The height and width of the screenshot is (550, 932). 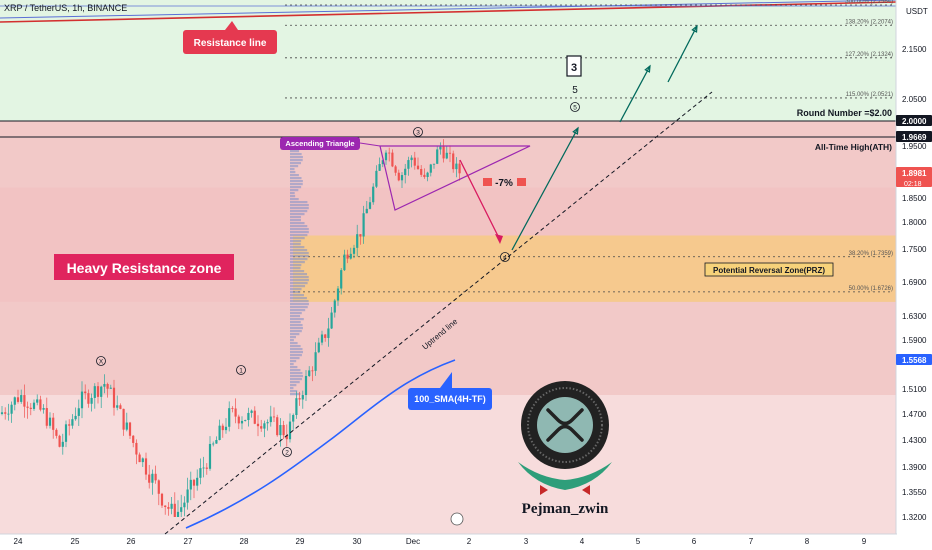 What do you see at coordinates (188, 541) in the screenshot?
I see `x-tick-label: 27` at bounding box center [188, 541].